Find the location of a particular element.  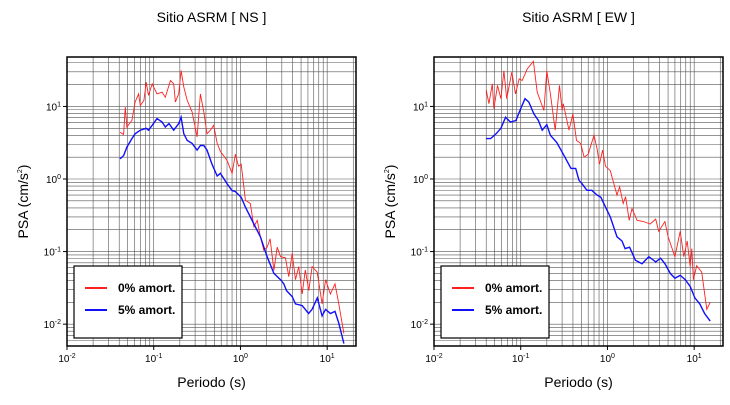

chart-title: Sitio ASRM [ NS ] is located at coordinates (212, 17).